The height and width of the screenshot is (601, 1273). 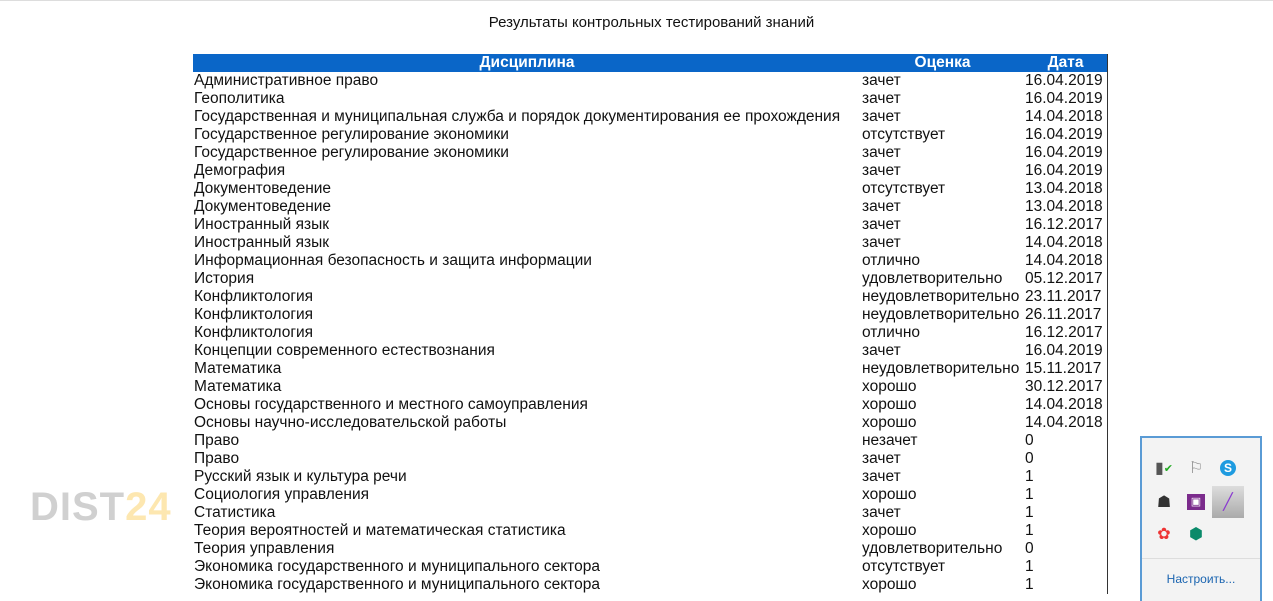 What do you see at coordinates (1066, 63) in the screenshot?
I see `header-date: Дата` at bounding box center [1066, 63].